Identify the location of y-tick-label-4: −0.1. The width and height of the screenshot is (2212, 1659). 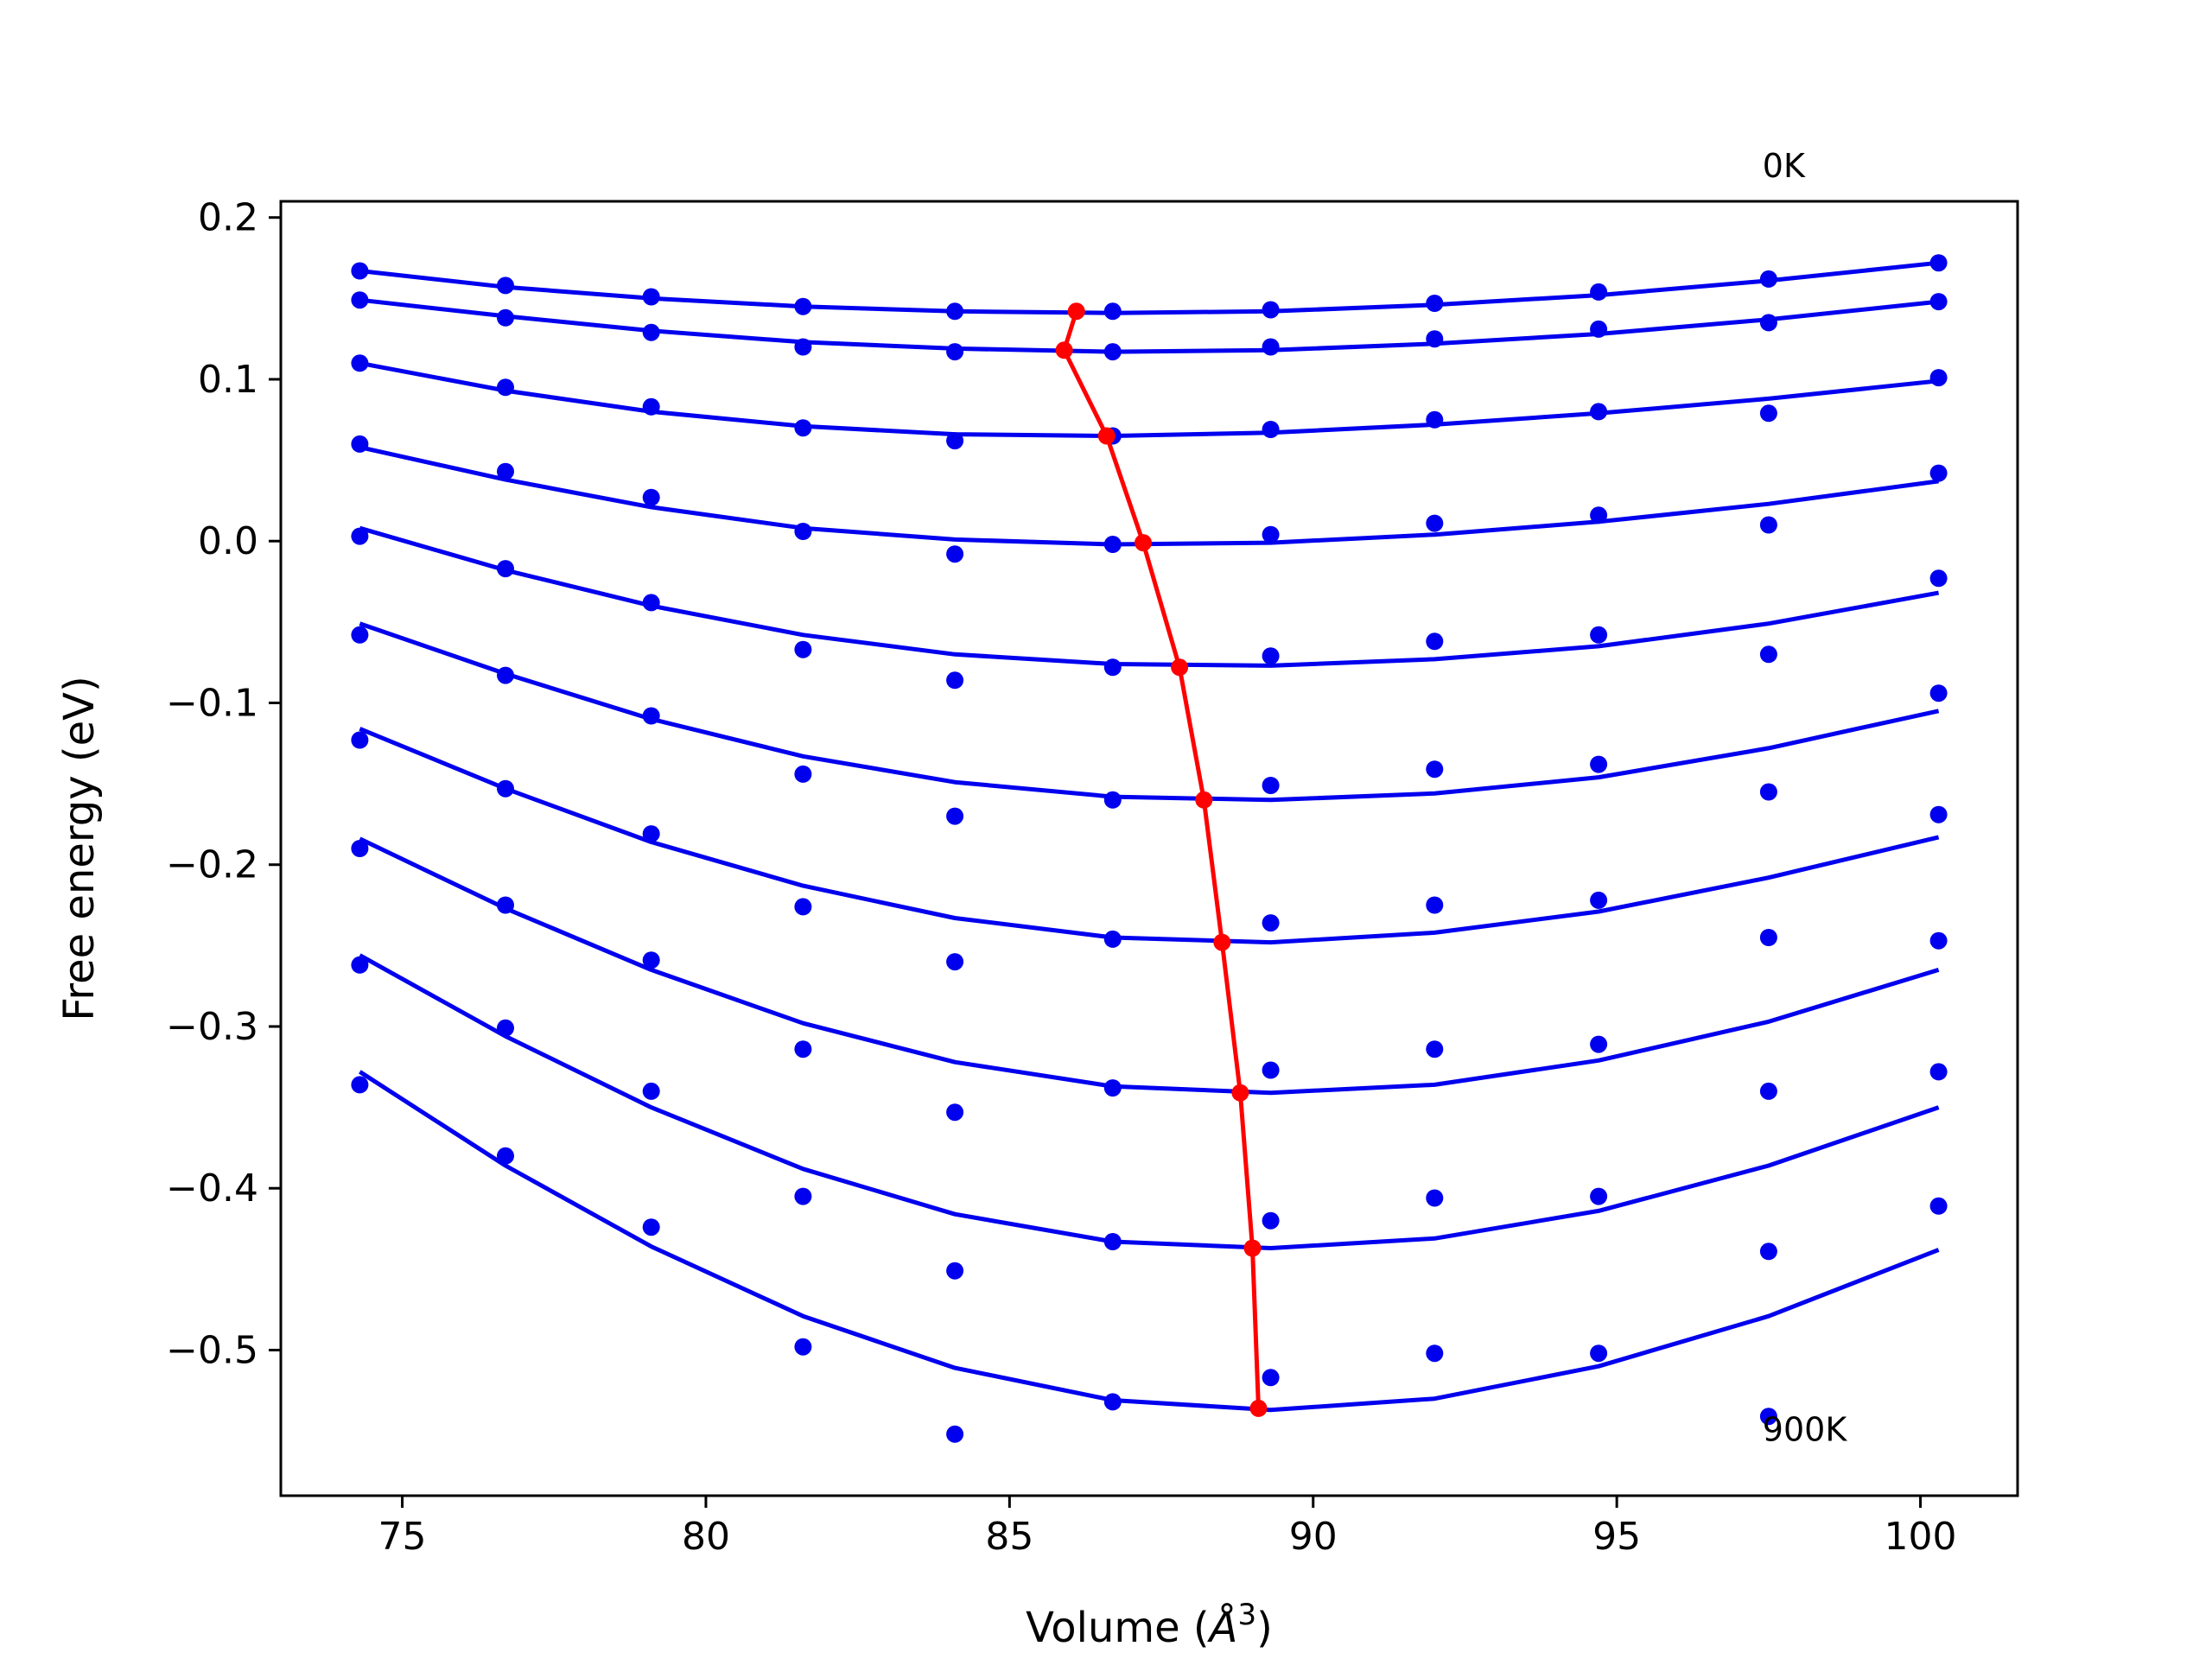
(212, 703).